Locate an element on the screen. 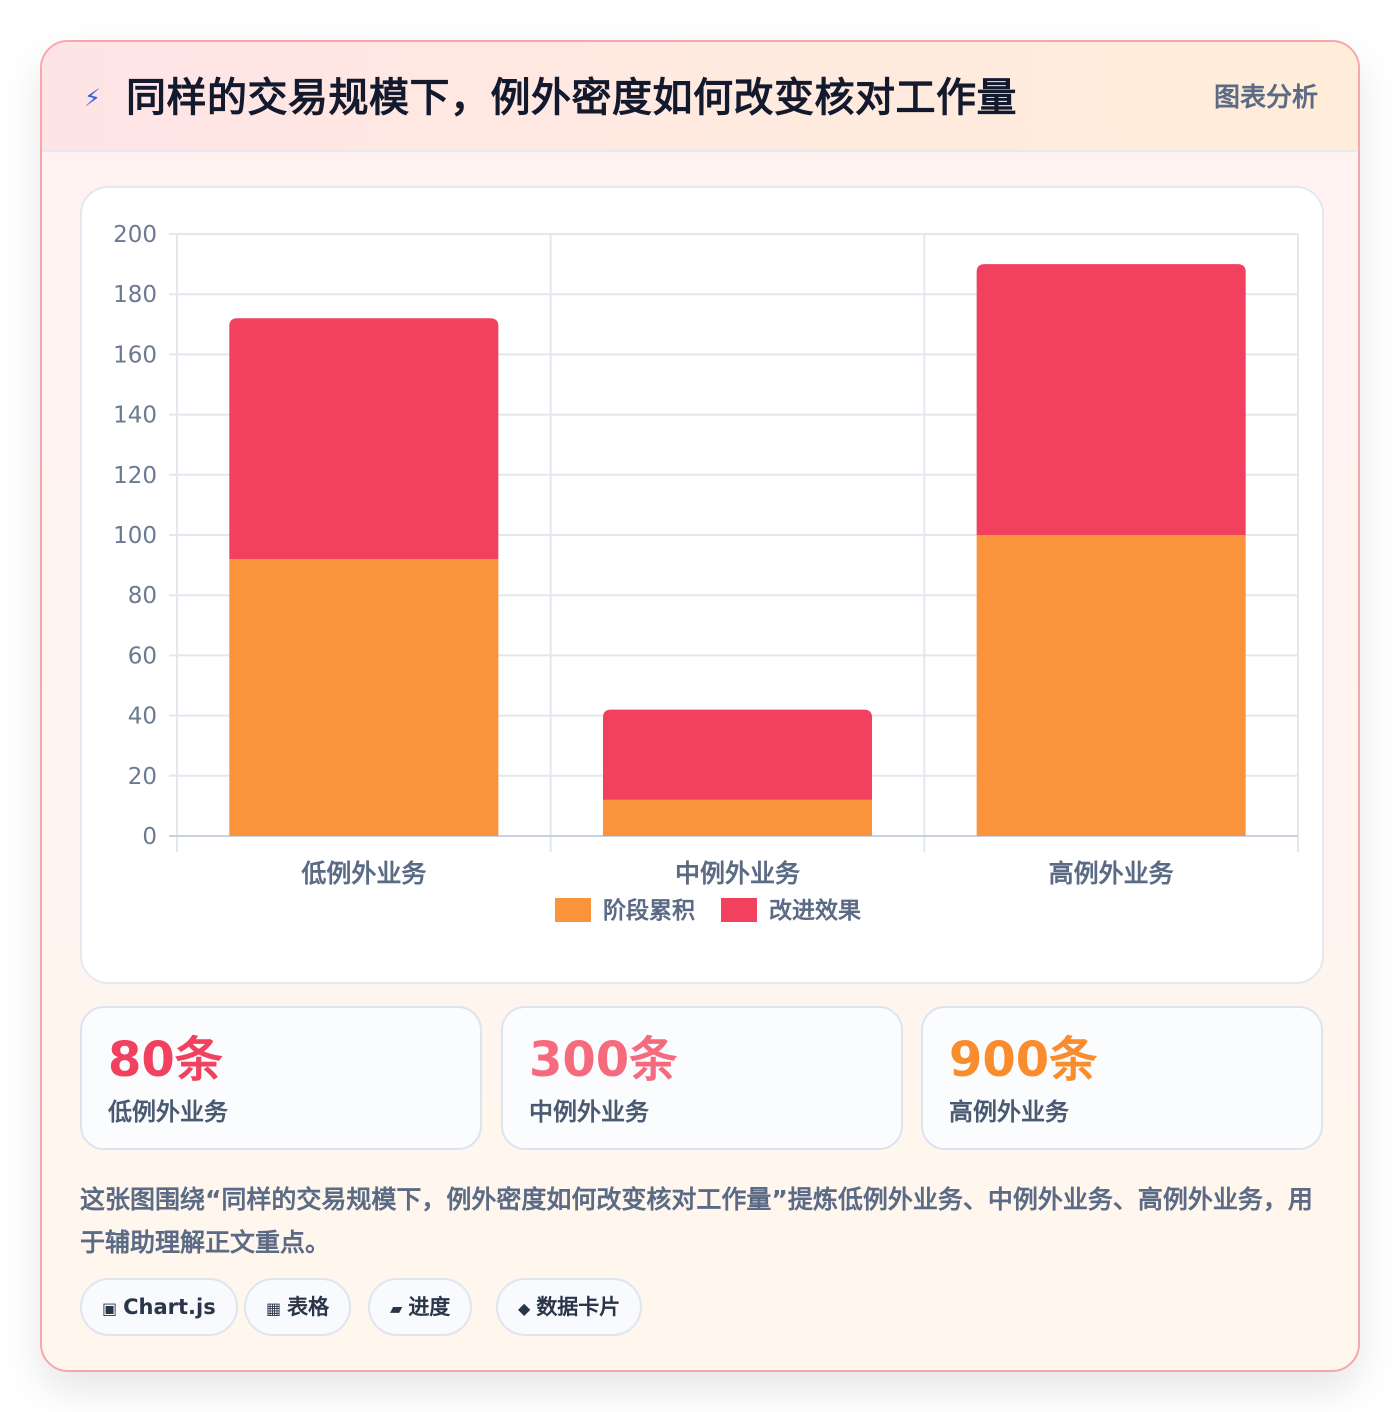  stat-label-low: 低例外业务 is located at coordinates (168, 1112).